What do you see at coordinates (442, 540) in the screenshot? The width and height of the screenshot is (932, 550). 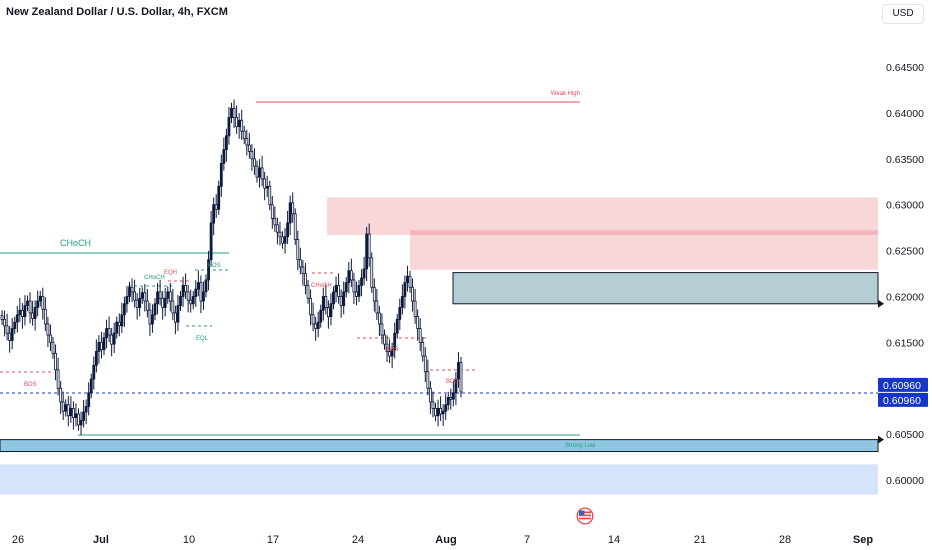 I see `time-axis: 26 Jul 10 17 24 Aug 7 14 21 28 Sep` at bounding box center [442, 540].